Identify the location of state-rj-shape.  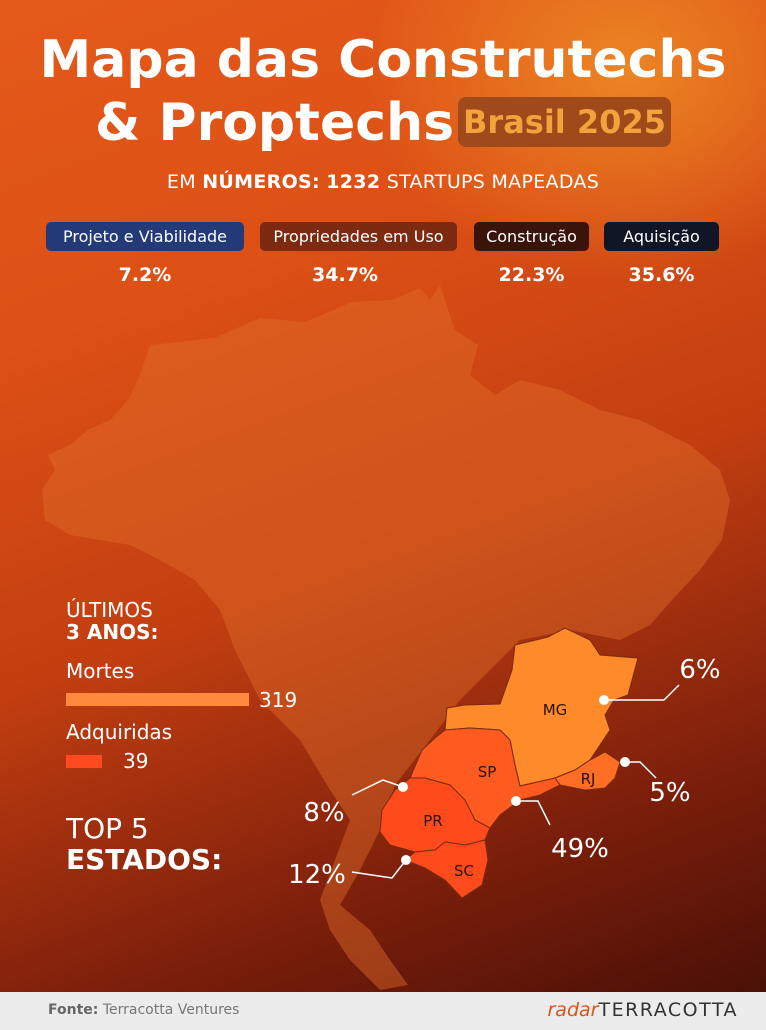
(587, 771).